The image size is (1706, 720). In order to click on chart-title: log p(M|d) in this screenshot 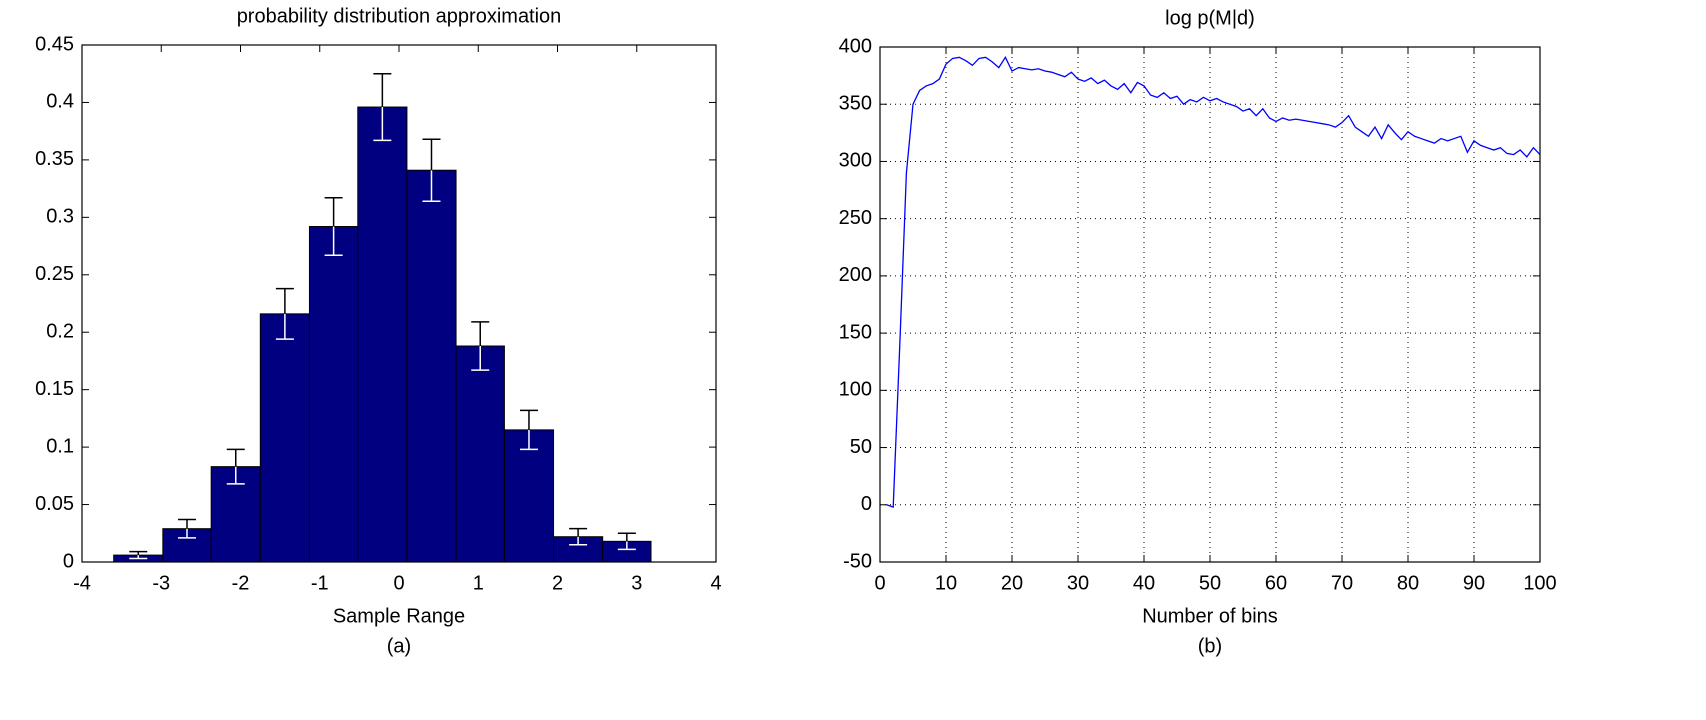, I will do `click(1210, 18)`.